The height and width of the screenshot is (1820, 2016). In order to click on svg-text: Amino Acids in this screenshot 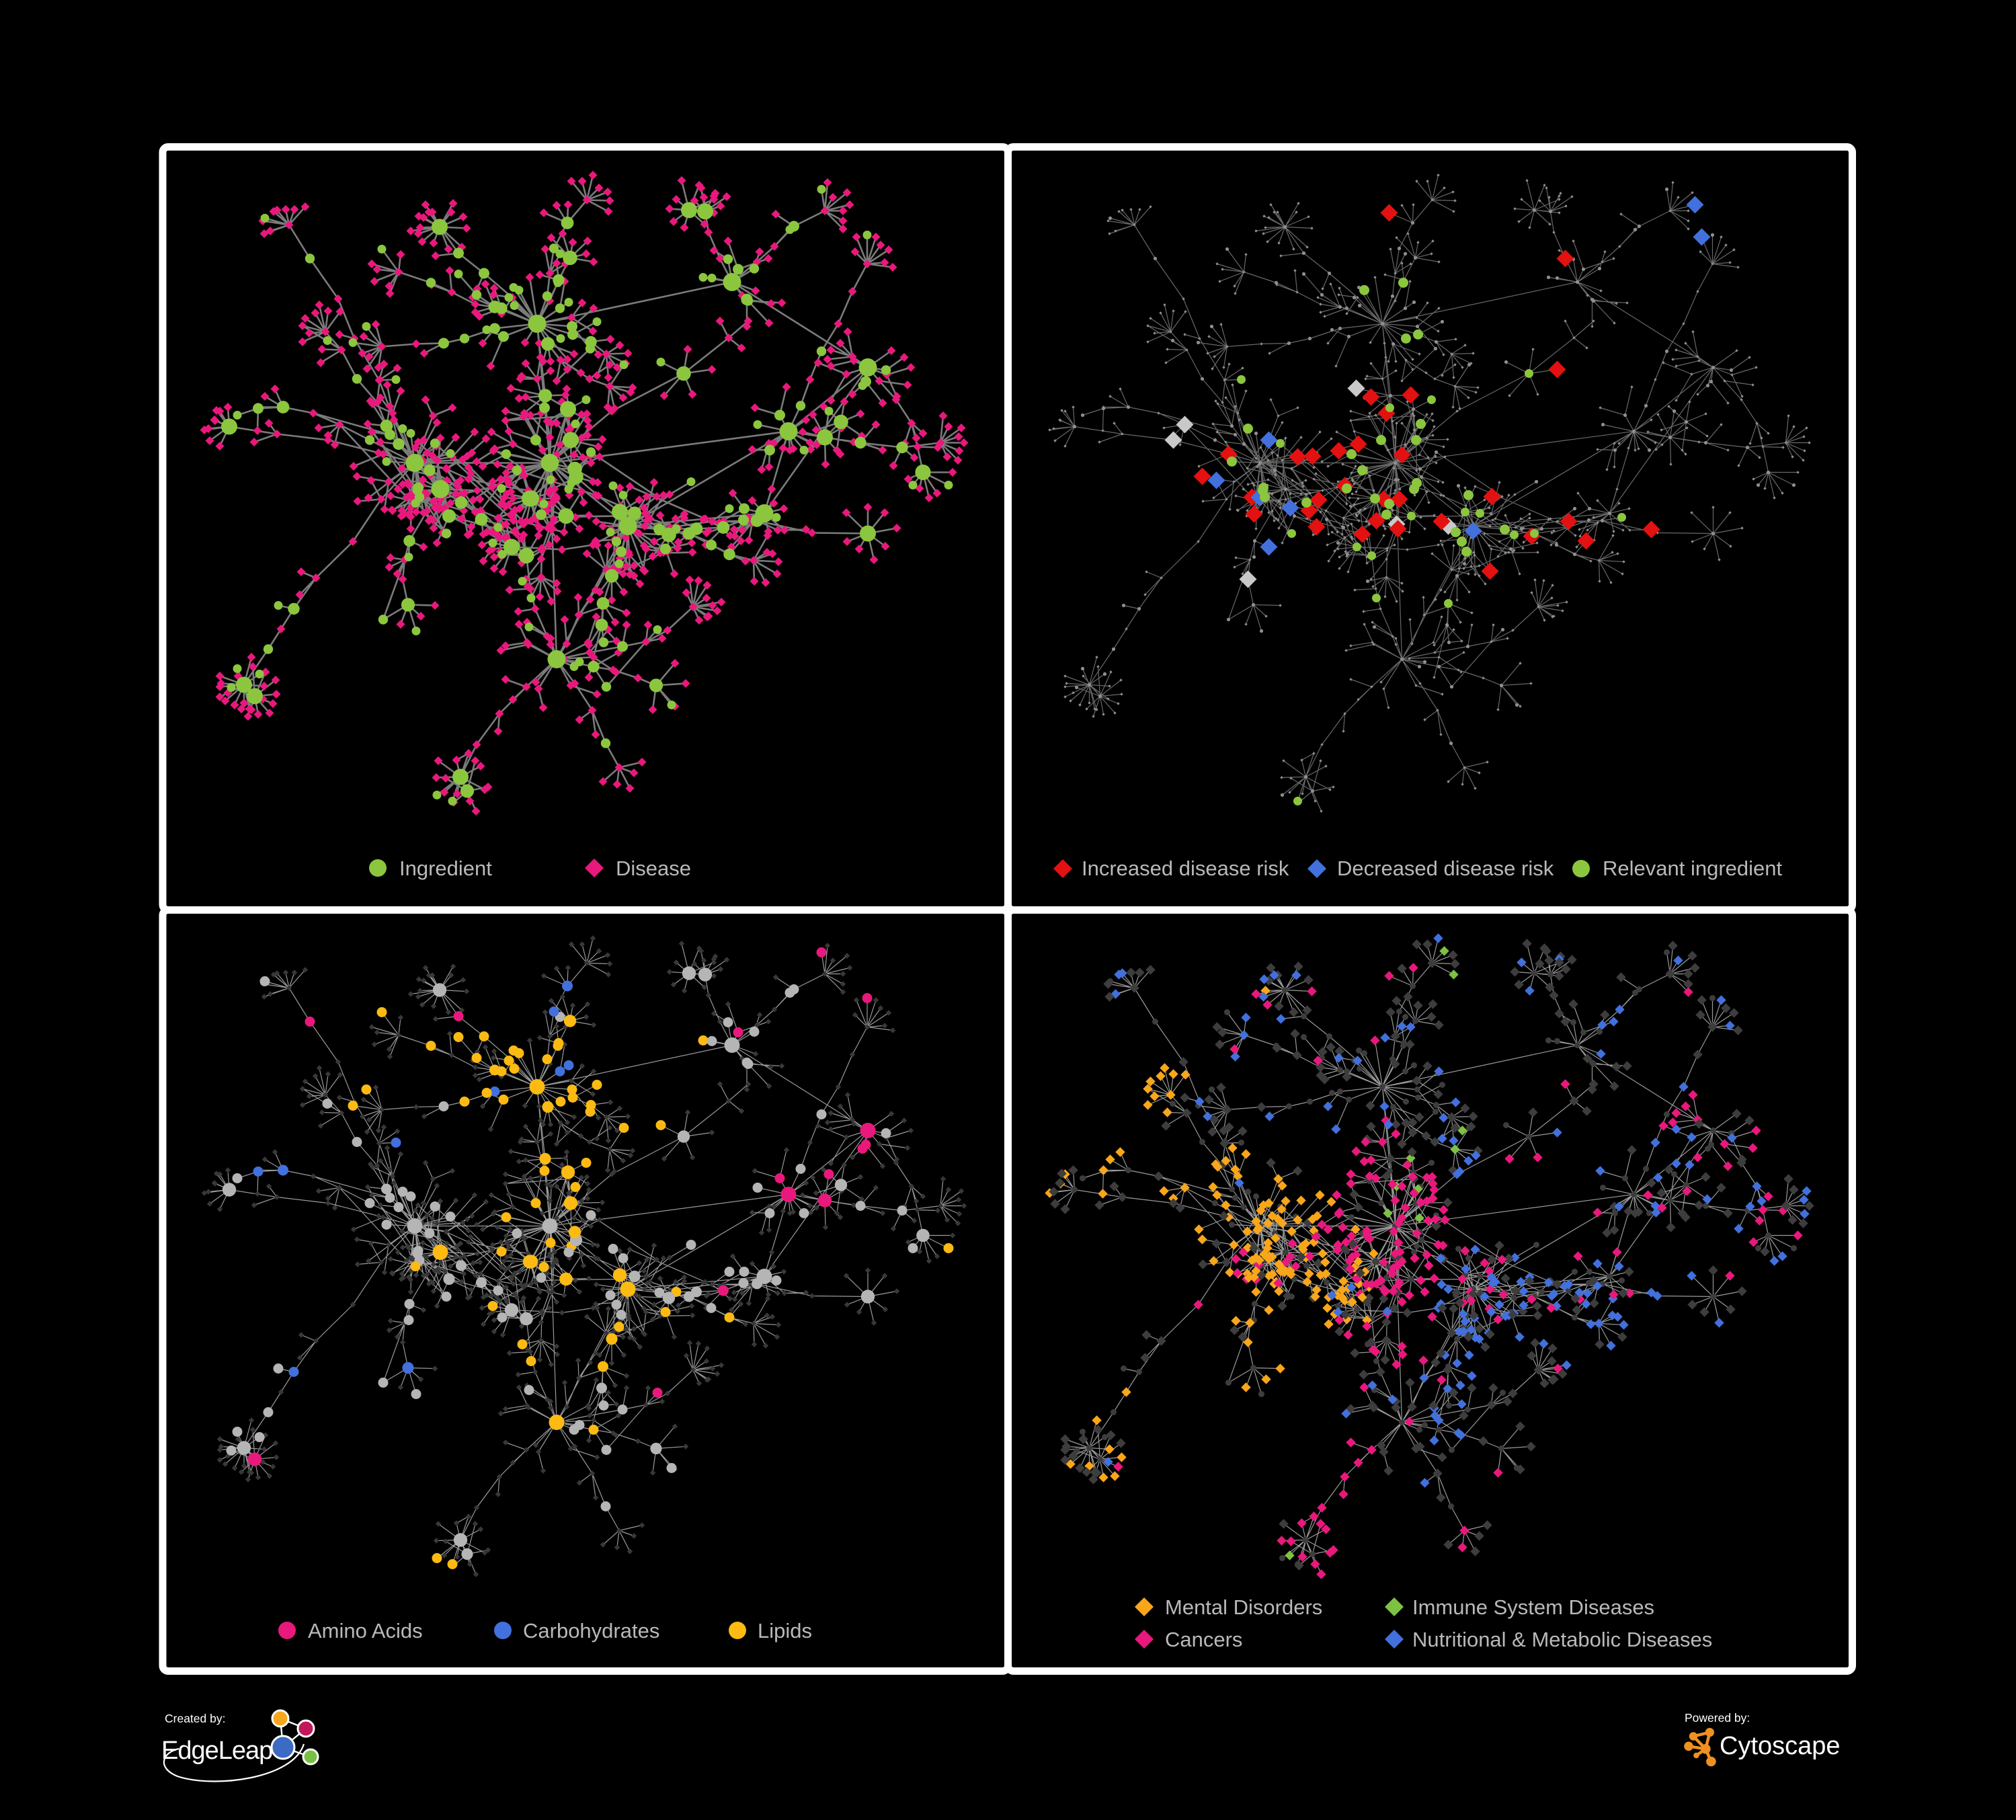, I will do `click(365, 1631)`.